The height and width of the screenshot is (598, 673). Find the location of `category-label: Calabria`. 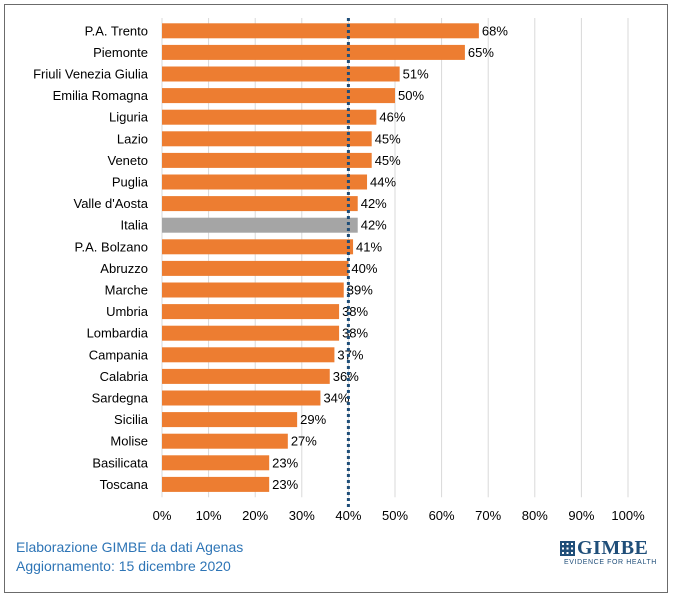

category-label: Calabria is located at coordinates (124, 376).